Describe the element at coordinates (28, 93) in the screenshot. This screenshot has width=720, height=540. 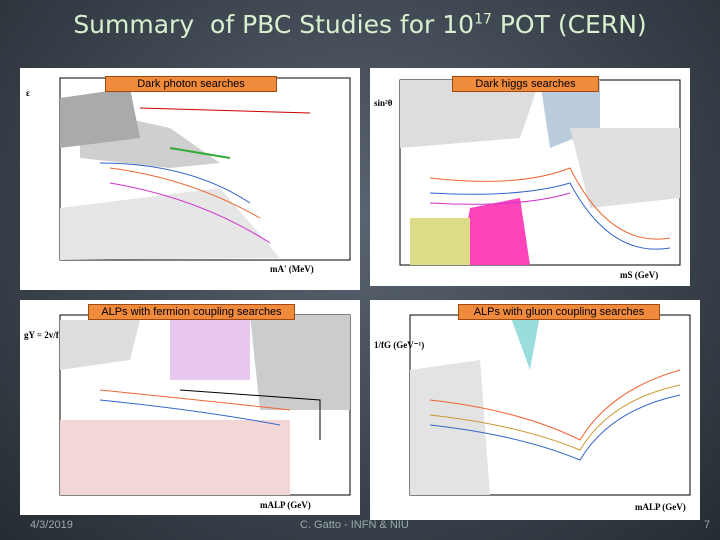
I see `y-axis-label: ε` at that location.